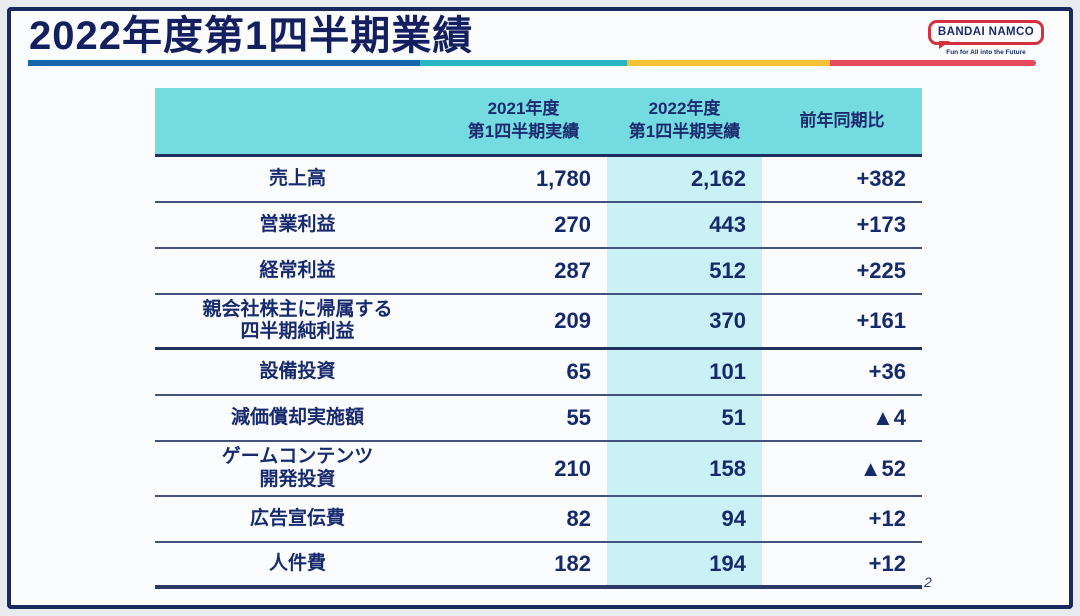 The height and width of the screenshot is (616, 1080). What do you see at coordinates (297, 270) in the screenshot?
I see `row-label: 経常利益` at bounding box center [297, 270].